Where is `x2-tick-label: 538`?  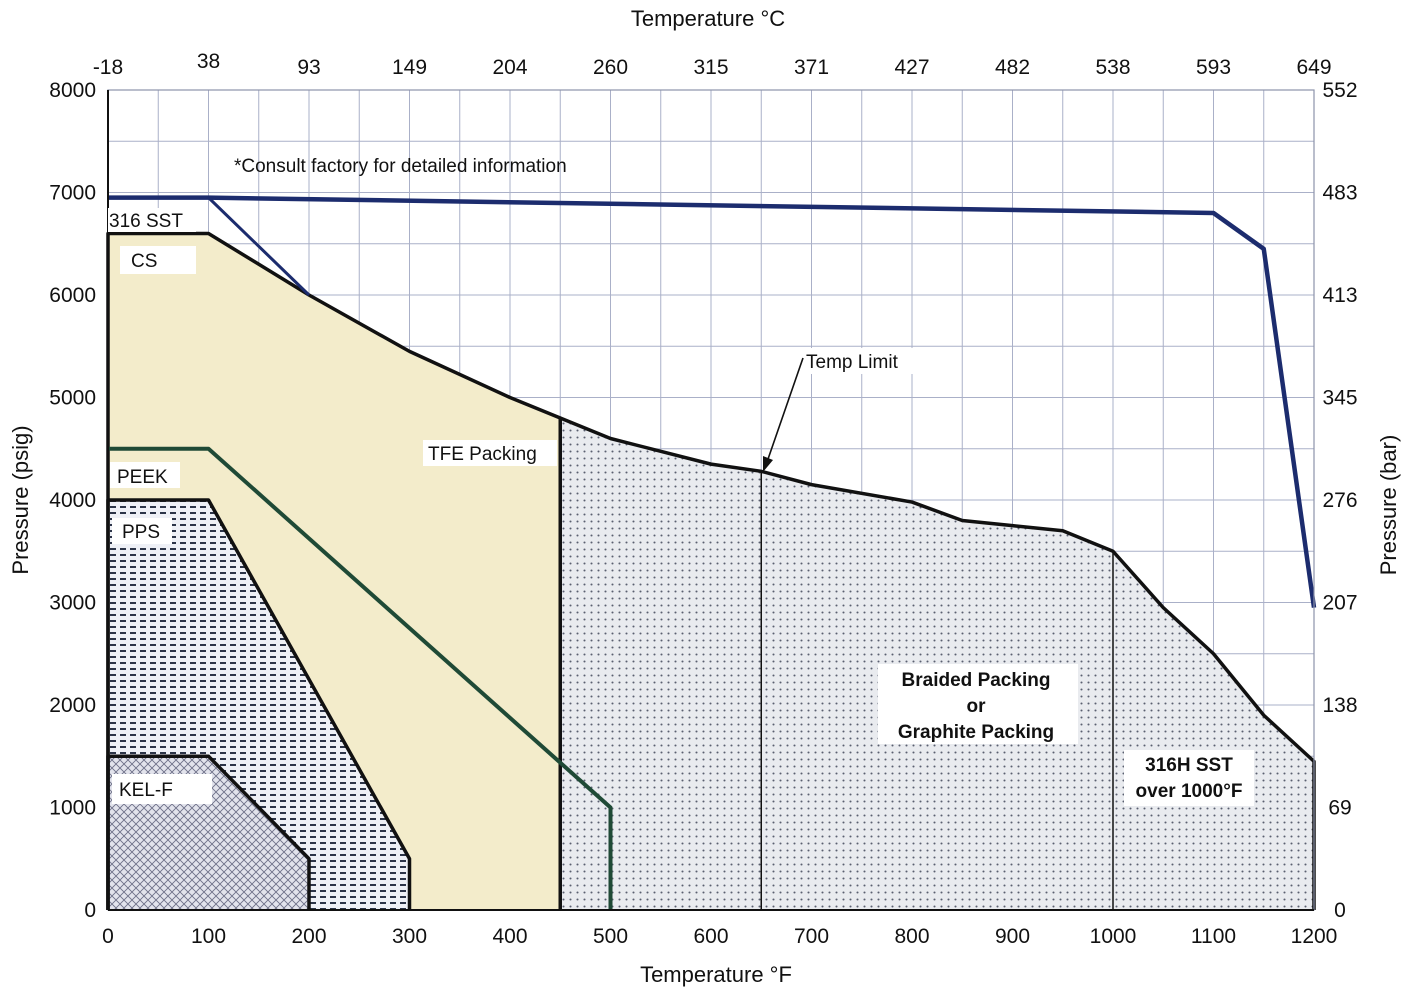 x2-tick-label: 538 is located at coordinates (1112, 67).